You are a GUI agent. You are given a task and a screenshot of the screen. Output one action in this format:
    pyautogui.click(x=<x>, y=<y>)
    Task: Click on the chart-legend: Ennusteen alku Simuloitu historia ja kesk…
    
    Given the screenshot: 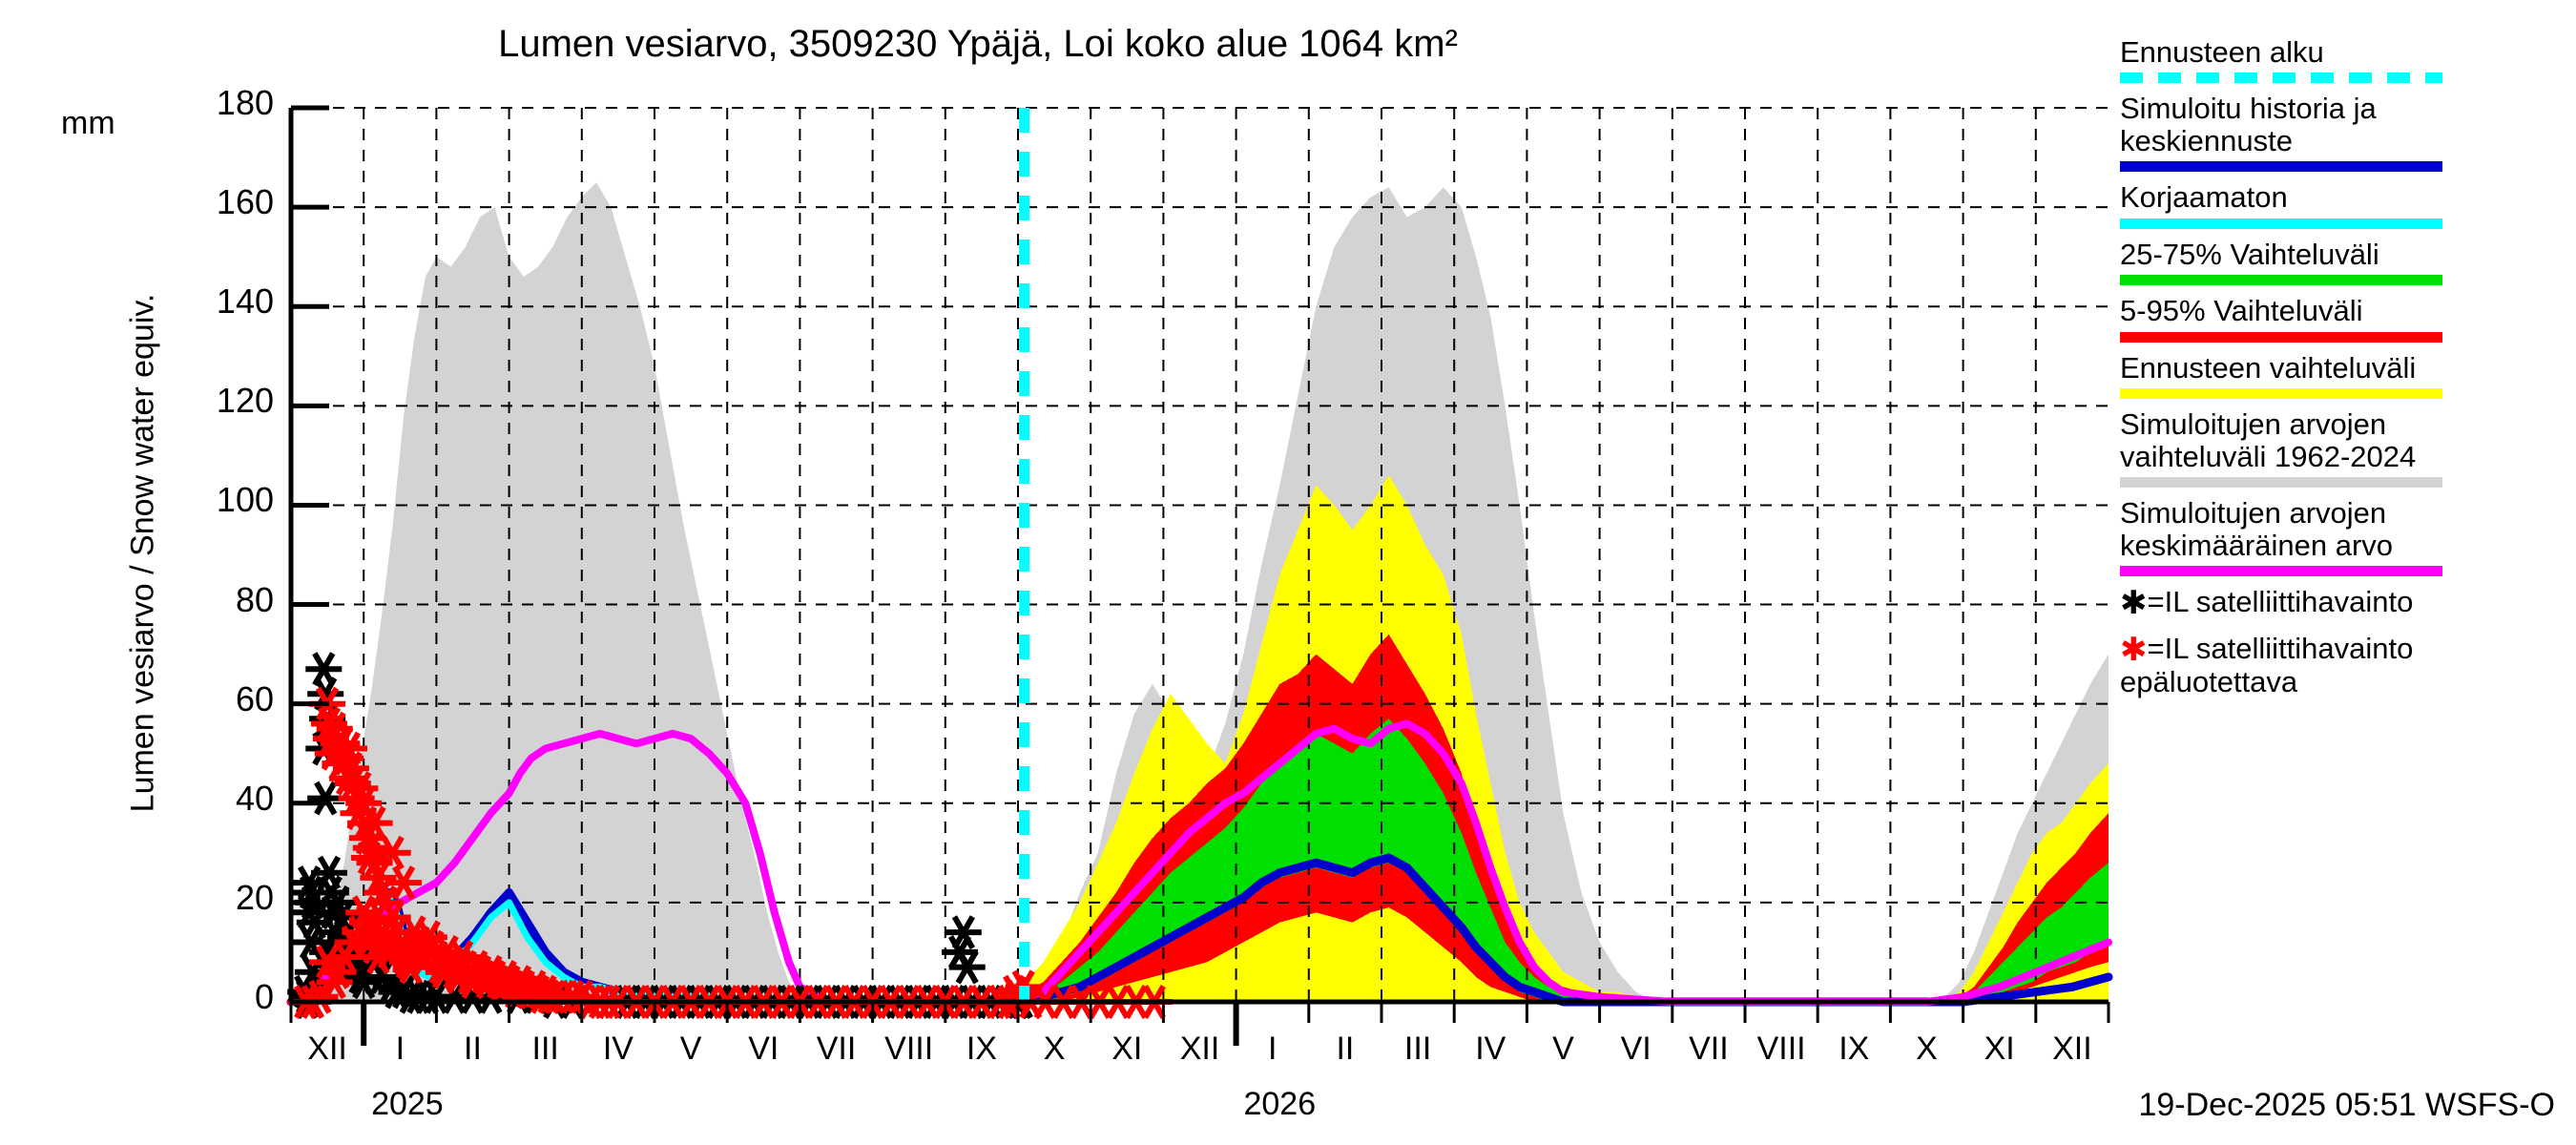 What is the action you would take?
    pyautogui.click(x=2348, y=374)
    